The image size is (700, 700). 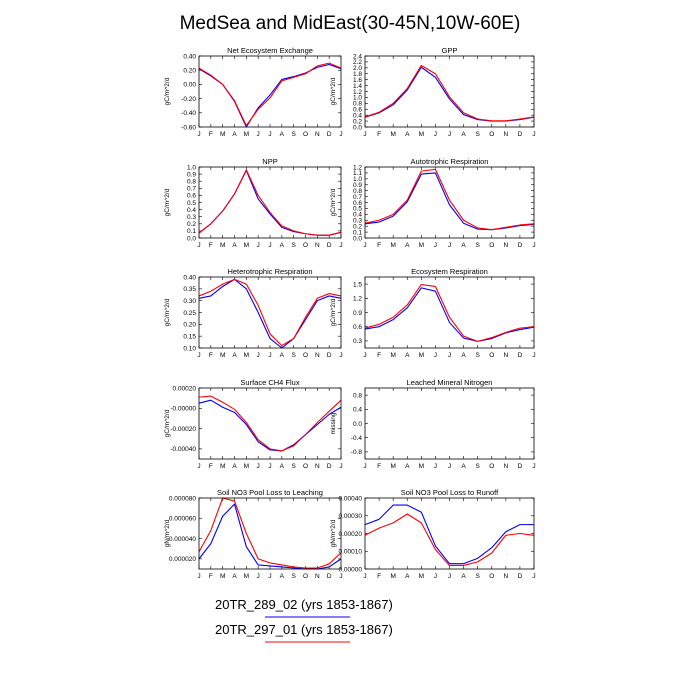 What do you see at coordinates (188, 127) in the screenshot?
I see `y-tick-label: -0.60` at bounding box center [188, 127].